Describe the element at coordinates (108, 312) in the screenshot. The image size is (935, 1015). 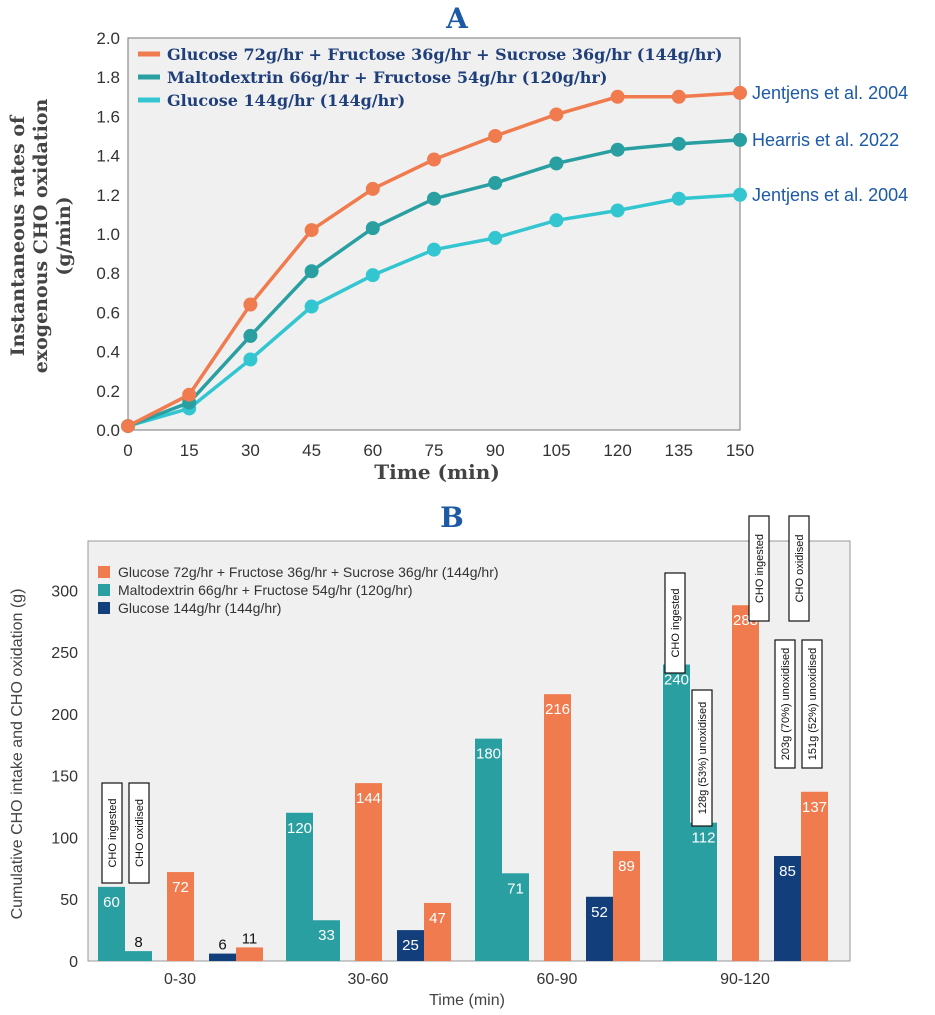
I see `a-y-tick-label: 0.6` at that location.